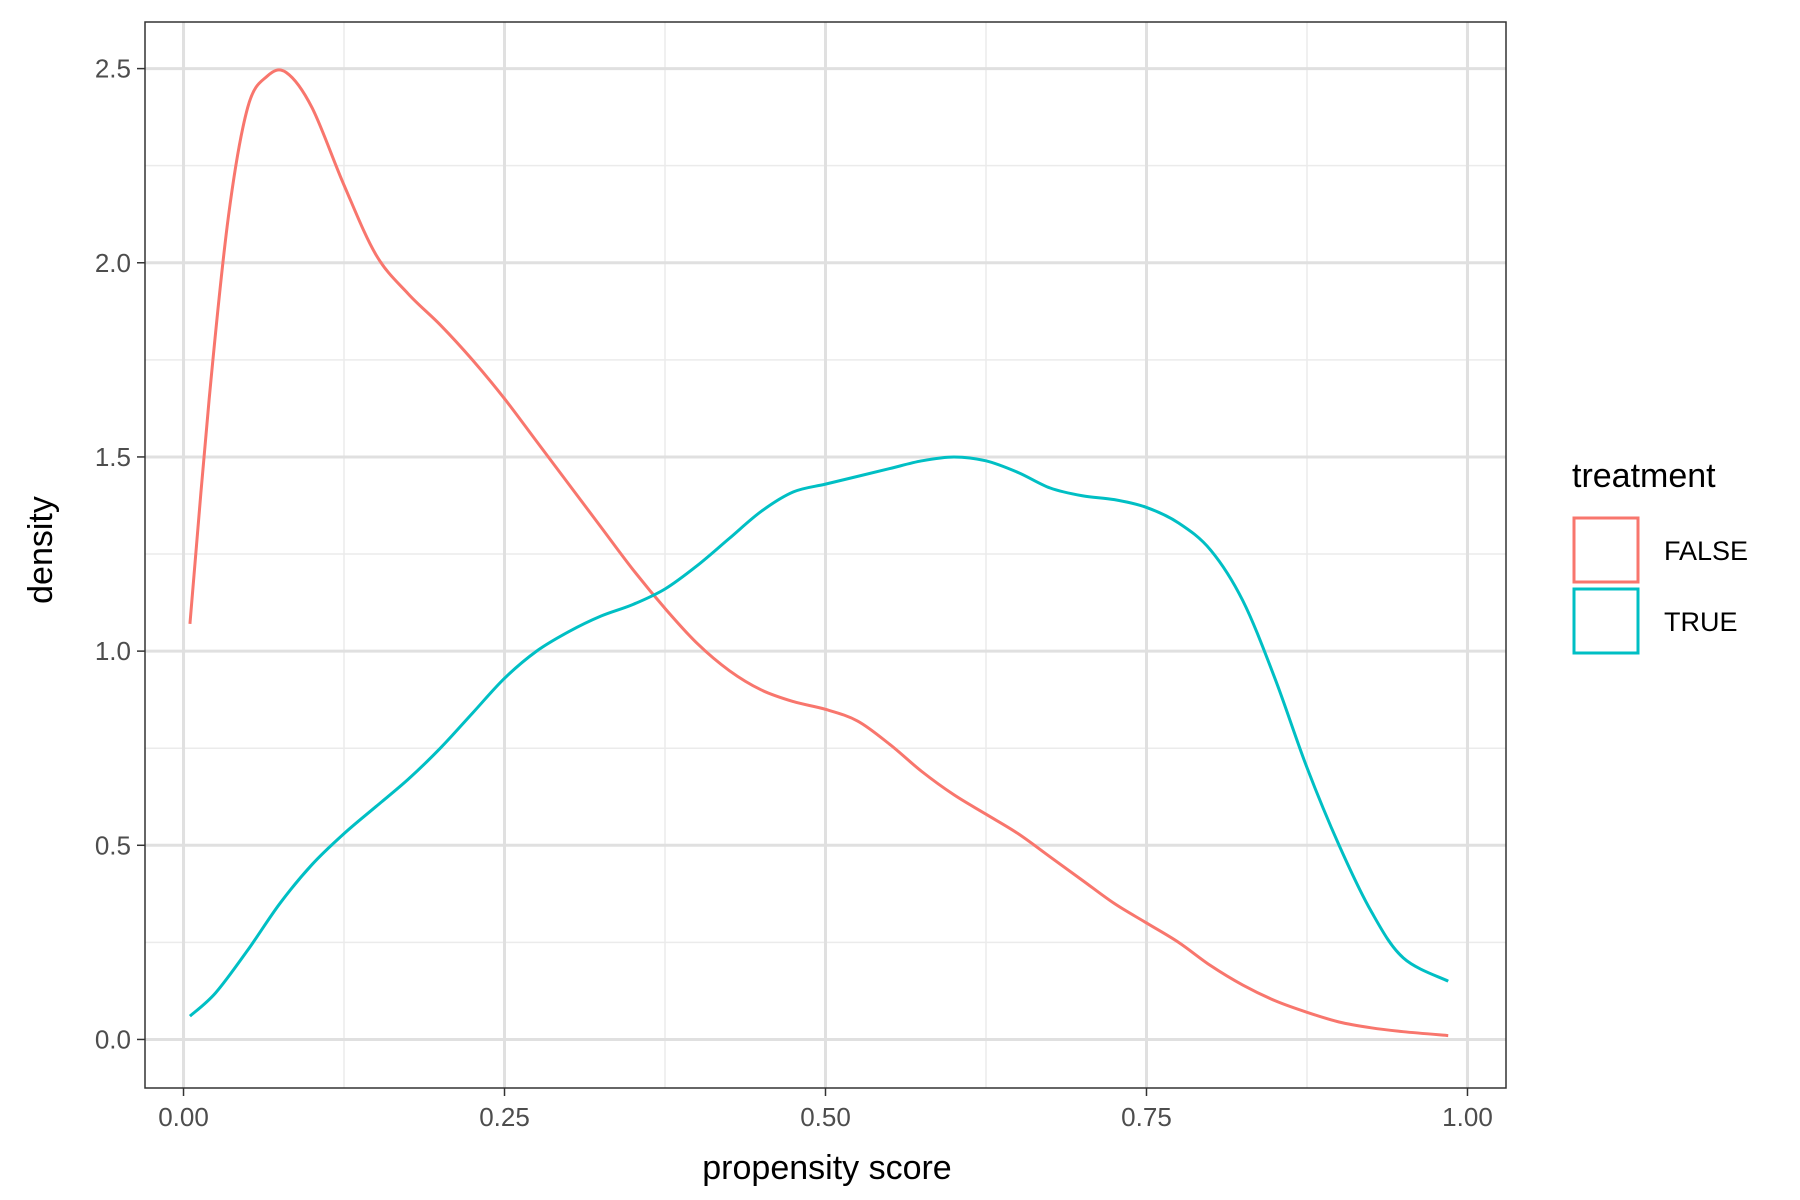 Image resolution: width=1800 pixels, height=1200 pixels. What do you see at coordinates (113, 651) in the screenshot?
I see `y-tick-label: 1.0` at bounding box center [113, 651].